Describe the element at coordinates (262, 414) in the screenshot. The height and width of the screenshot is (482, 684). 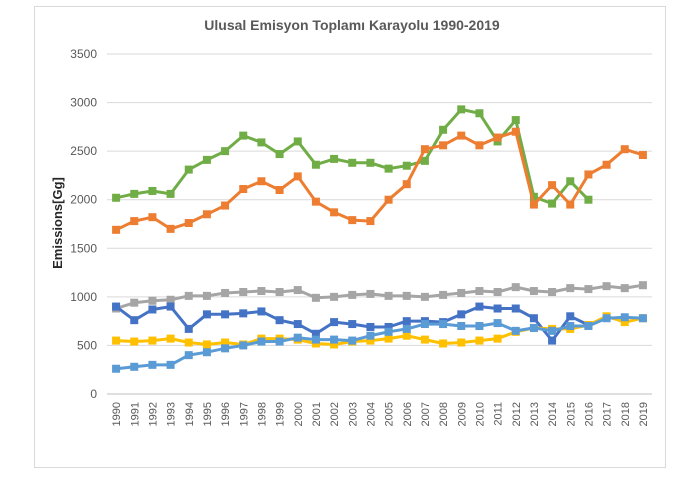
I see `x-tick-label: 1998` at that location.